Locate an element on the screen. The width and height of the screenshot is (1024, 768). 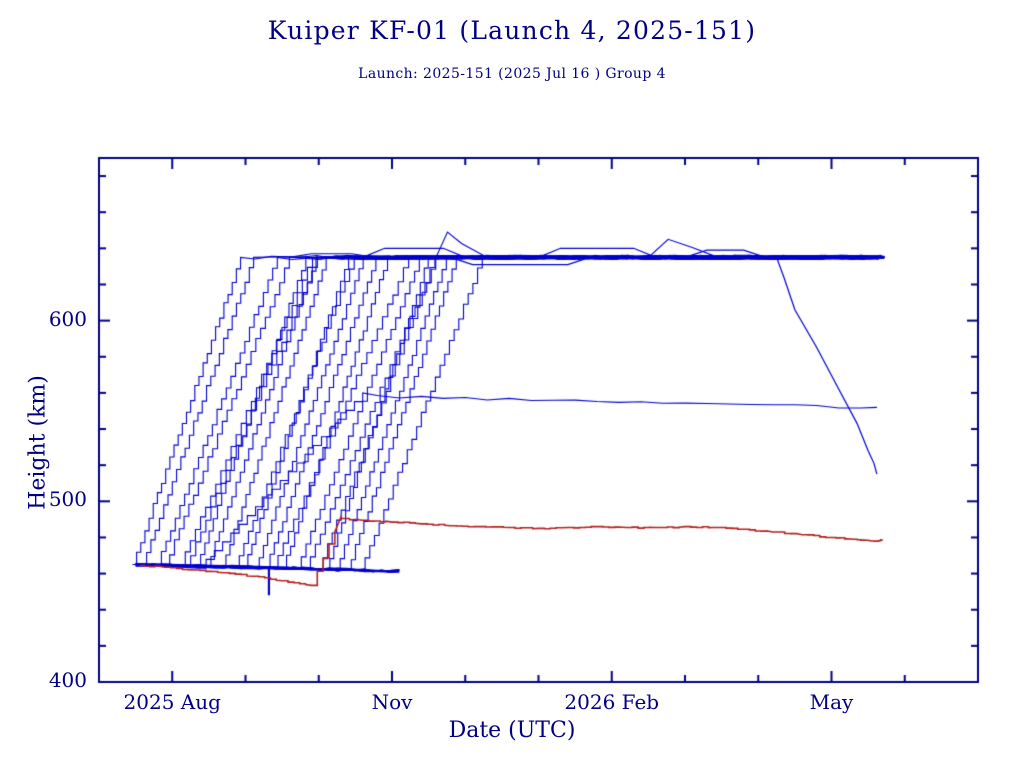
page-title: Kuiper KF-01 (Launch 4, 2025-151) is located at coordinates (512, 30).